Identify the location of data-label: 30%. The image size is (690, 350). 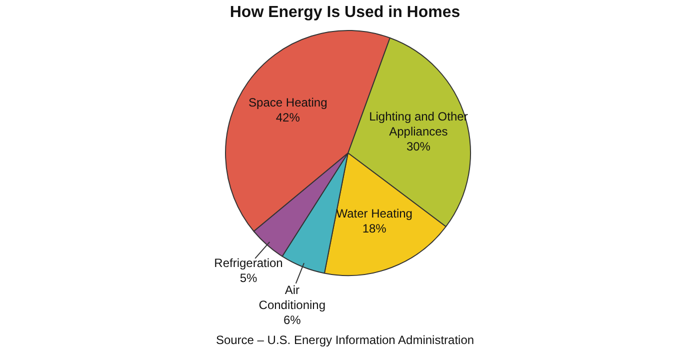
(418, 146).